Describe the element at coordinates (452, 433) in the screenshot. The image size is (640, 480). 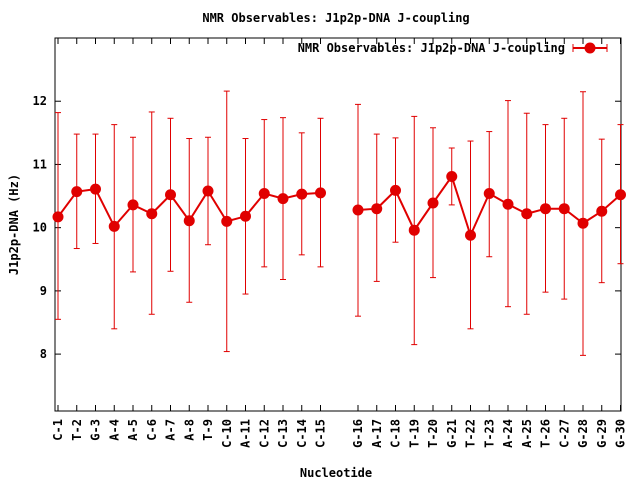
I see `x-tick-label: G-21` at that location.